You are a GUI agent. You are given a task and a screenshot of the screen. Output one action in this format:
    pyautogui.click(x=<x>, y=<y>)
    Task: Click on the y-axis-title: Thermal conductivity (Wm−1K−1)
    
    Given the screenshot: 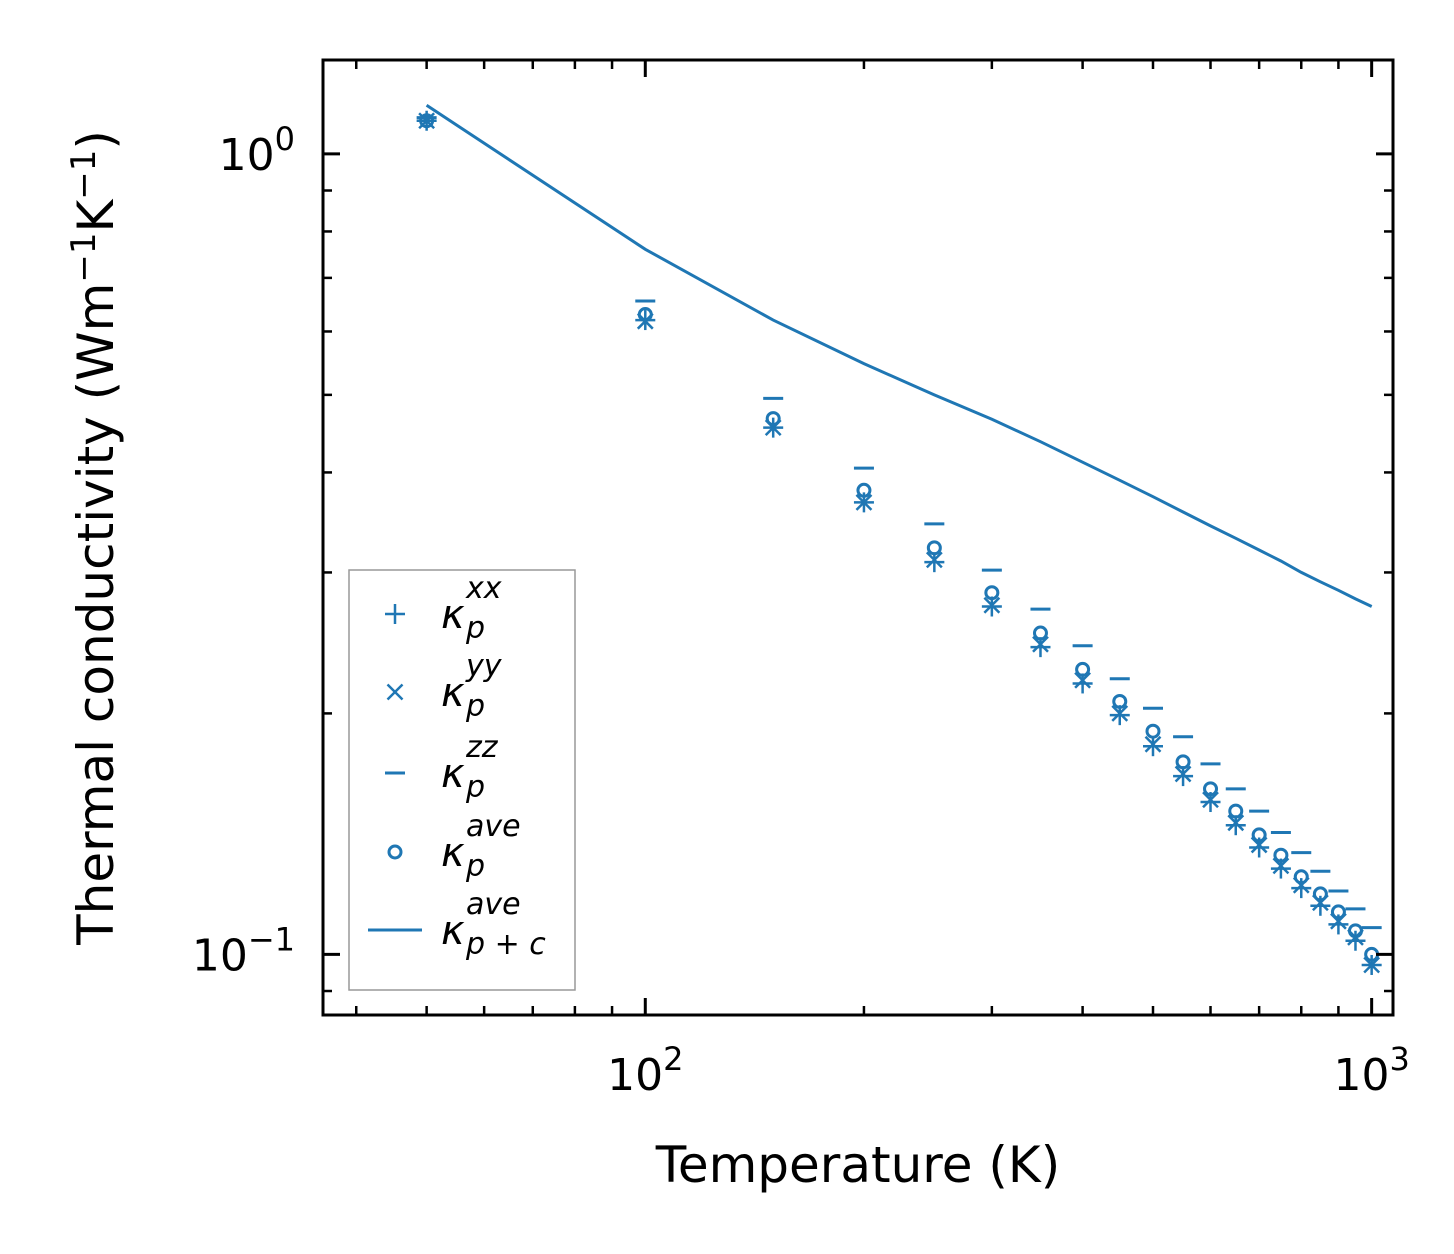 What is the action you would take?
    pyautogui.click(x=94, y=538)
    